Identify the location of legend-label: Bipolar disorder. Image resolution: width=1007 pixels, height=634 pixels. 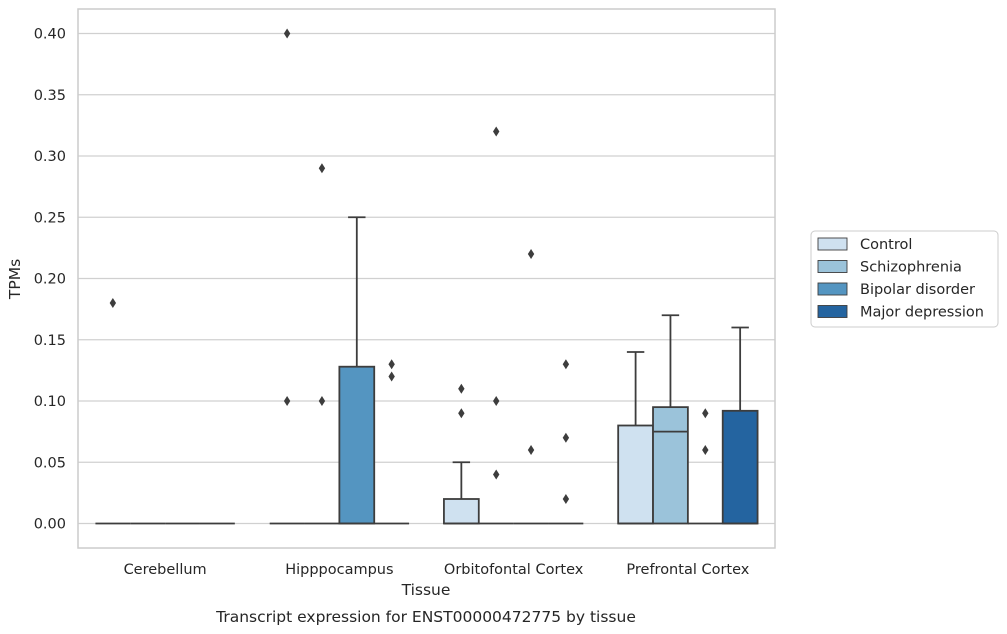
(917, 290).